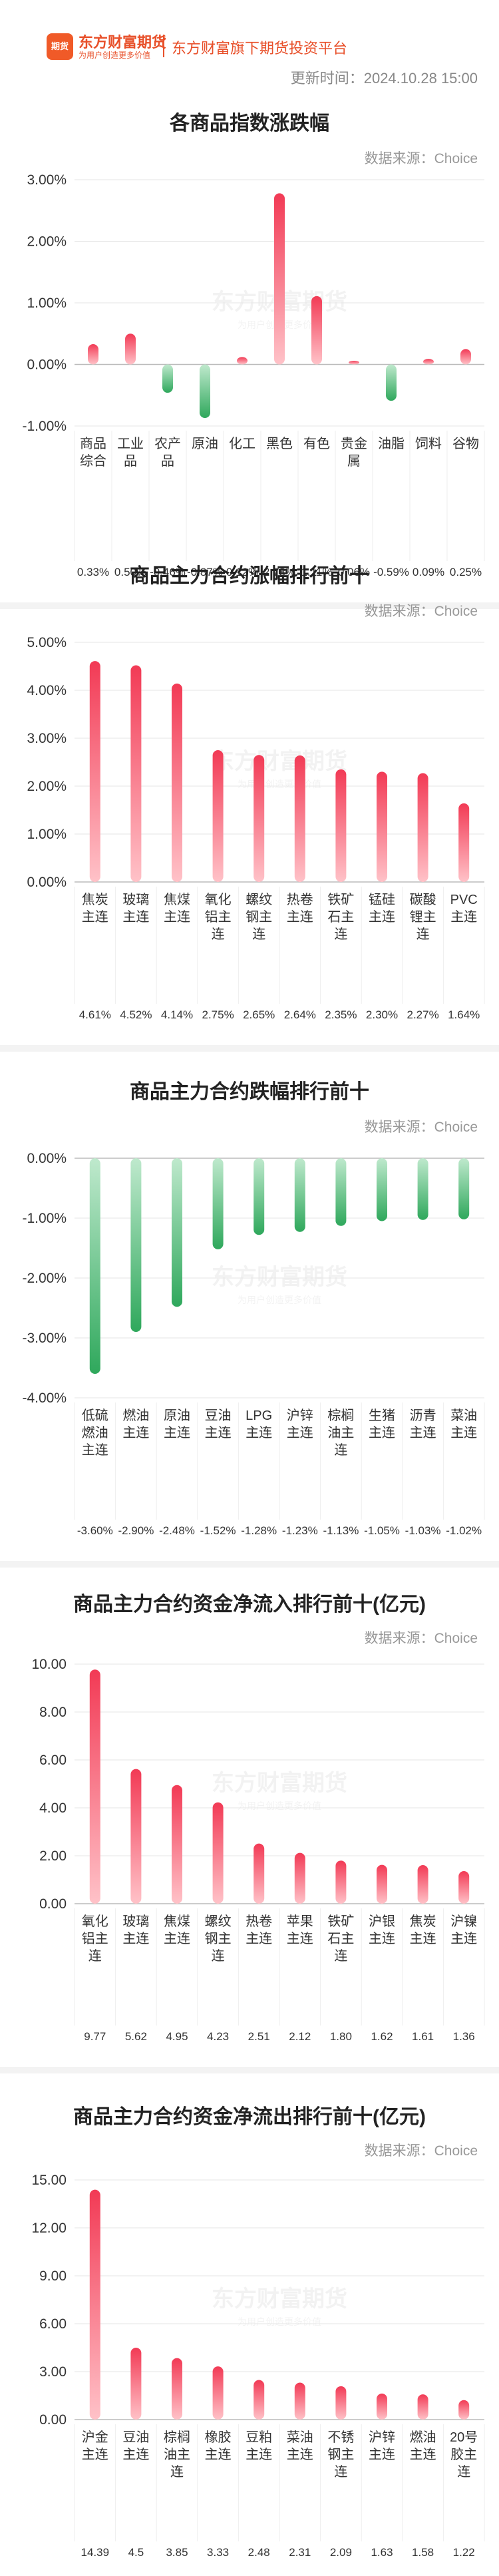  What do you see at coordinates (53, 2324) in the screenshot?
I see `y-tick-label: 6.00` at bounding box center [53, 2324].